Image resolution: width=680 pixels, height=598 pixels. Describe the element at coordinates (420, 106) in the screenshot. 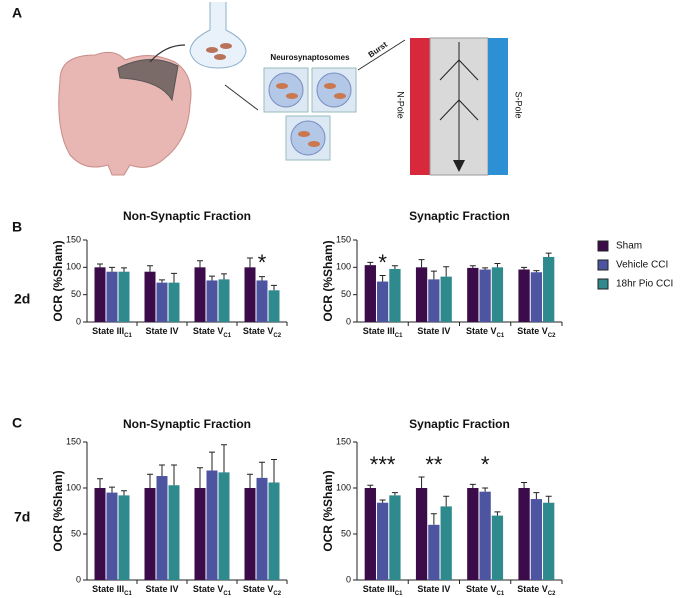

I see `n-pole` at that location.